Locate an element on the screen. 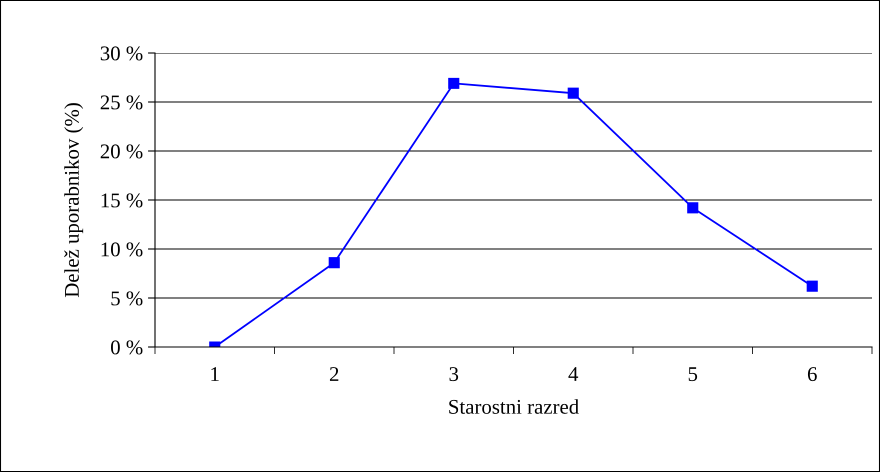 The height and width of the screenshot is (472, 880). y-tick-label: 5 % is located at coordinates (126, 298).